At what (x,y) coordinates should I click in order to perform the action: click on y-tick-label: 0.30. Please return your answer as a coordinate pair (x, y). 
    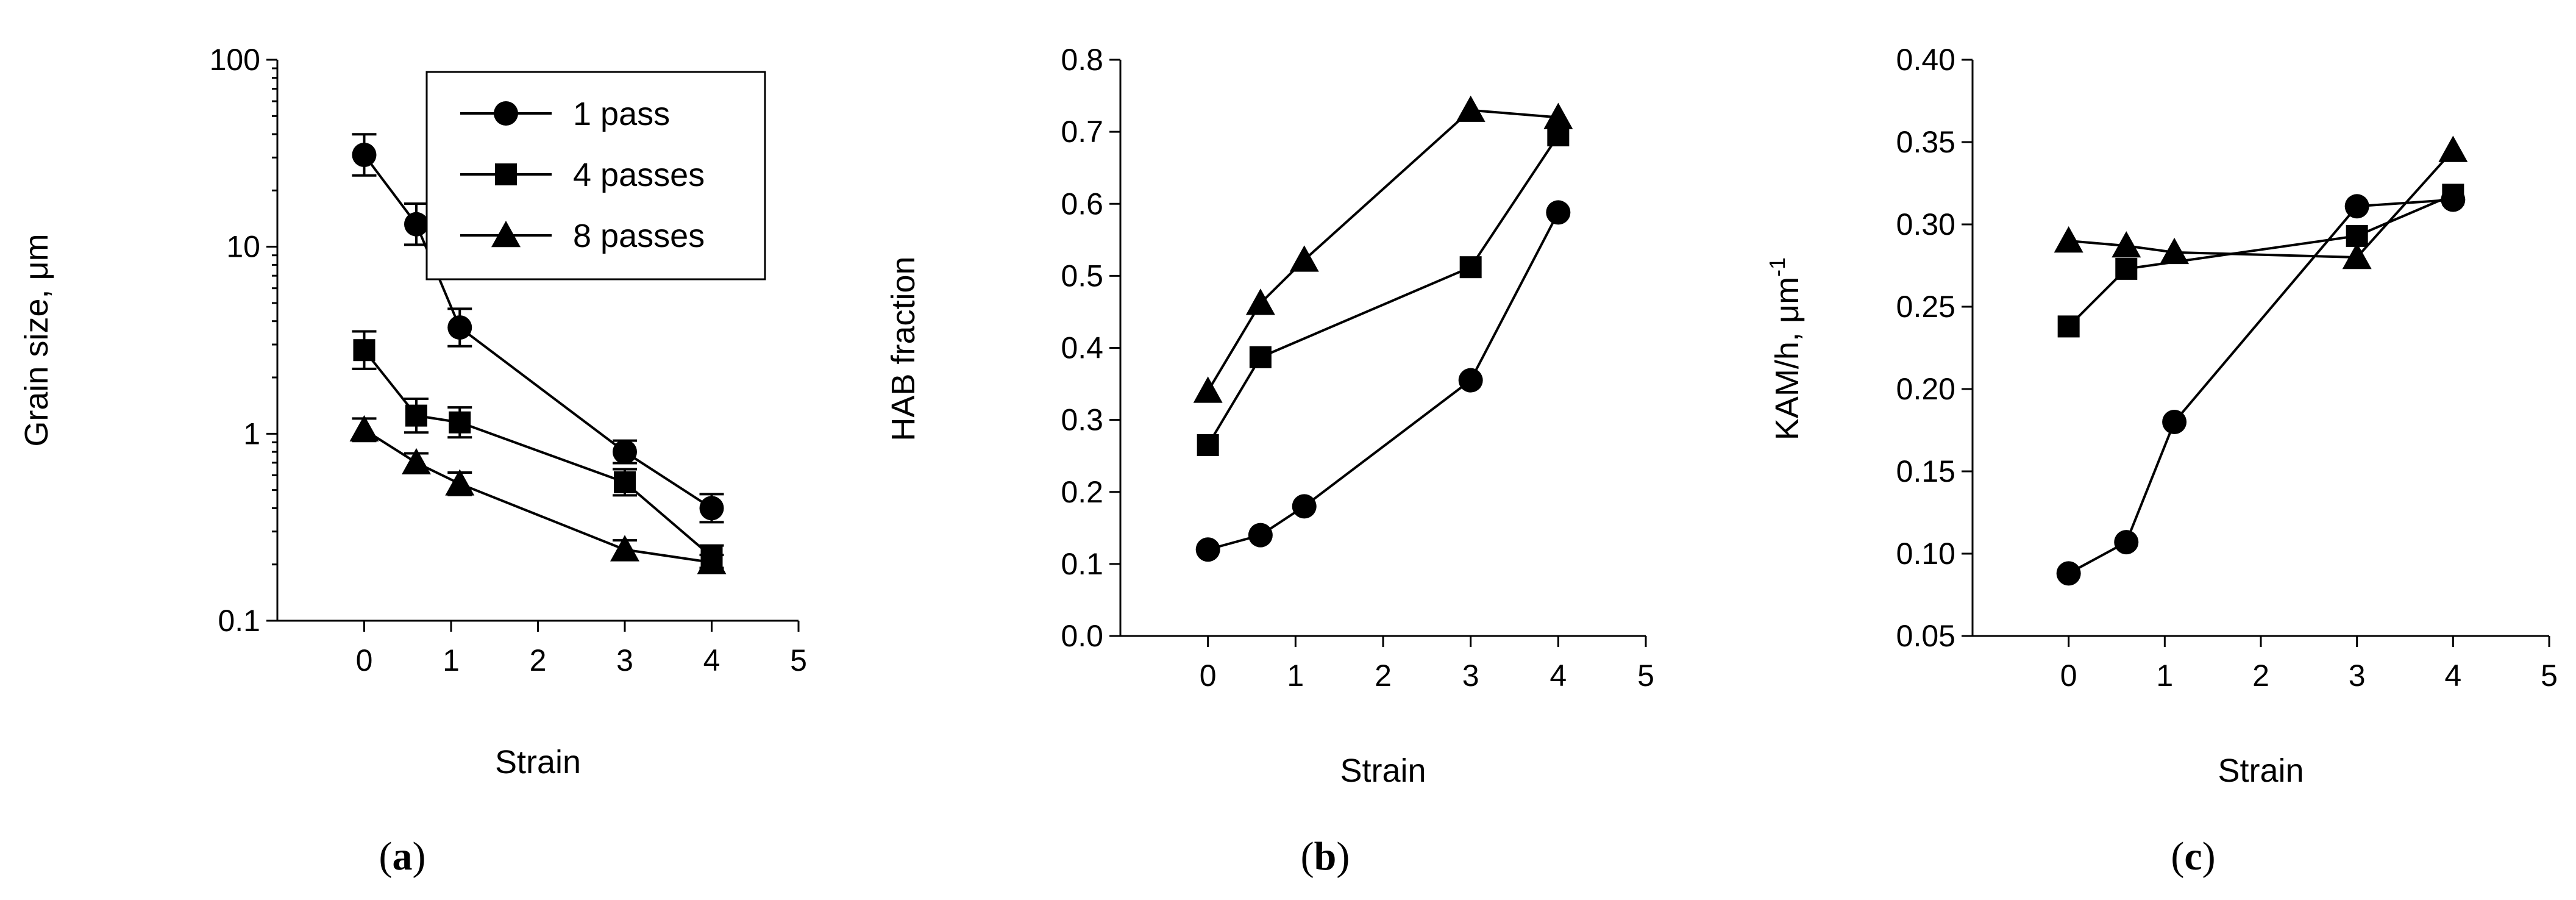
    Looking at the image, I should click on (1925, 224).